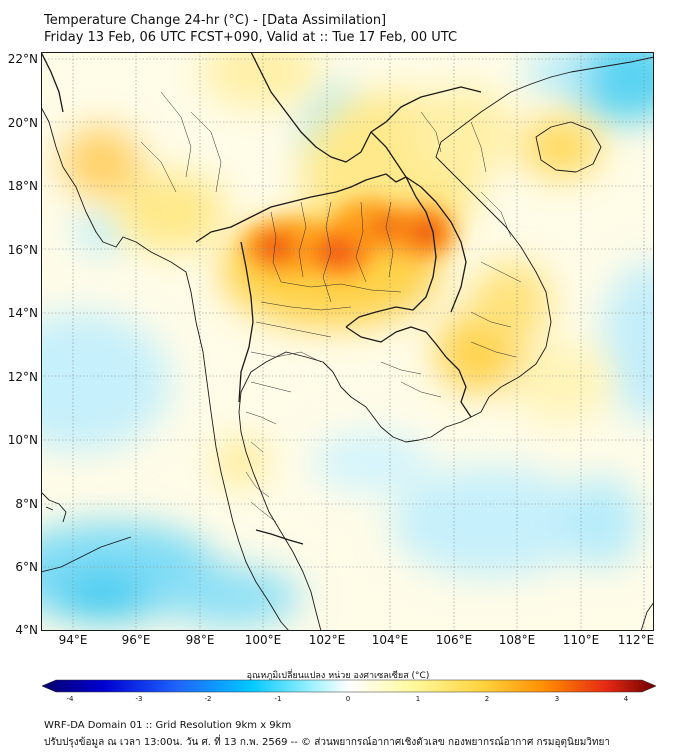 The image size is (676, 756). Describe the element at coordinates (264, 586) in the screenshot. I see `coastline-malay-west` at that location.